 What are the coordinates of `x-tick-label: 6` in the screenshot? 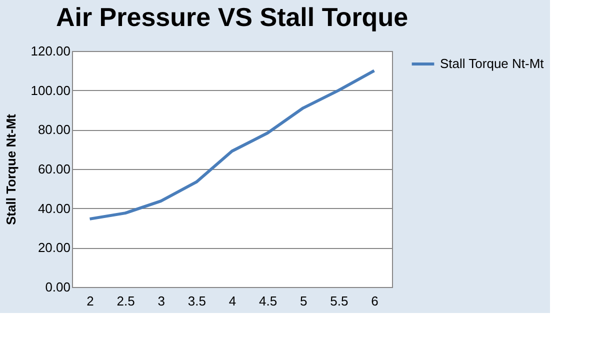 It's located at (374, 301).